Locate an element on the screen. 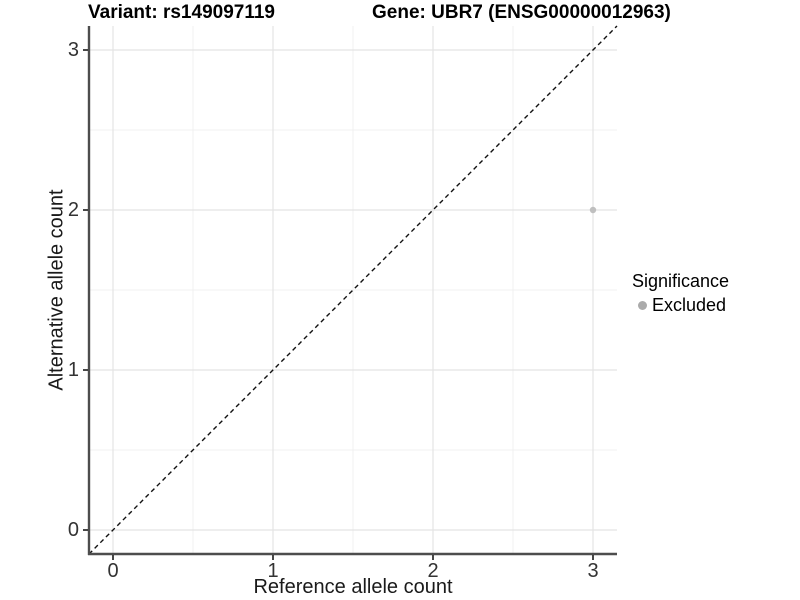  x-tick-label: 0 is located at coordinates (113, 571).